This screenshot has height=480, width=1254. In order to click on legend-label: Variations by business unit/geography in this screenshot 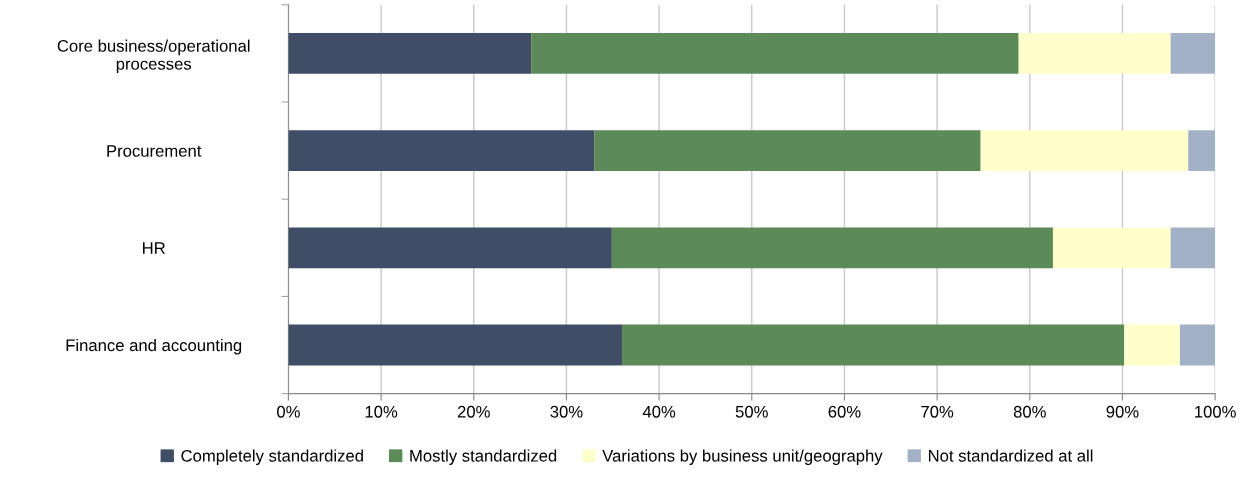, I will do `click(742, 457)`.